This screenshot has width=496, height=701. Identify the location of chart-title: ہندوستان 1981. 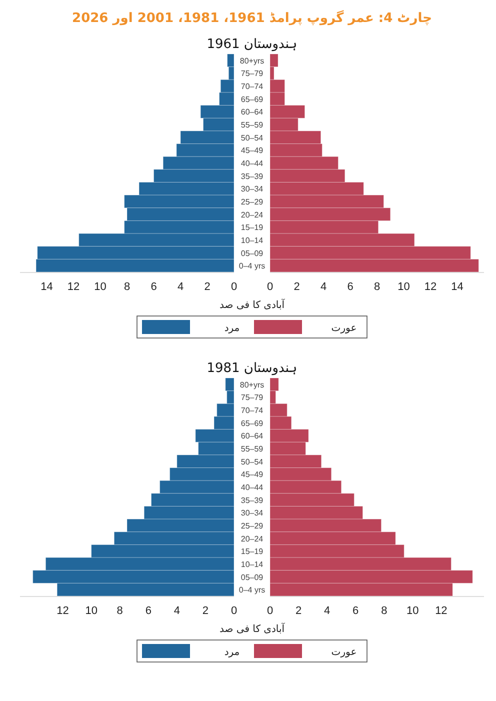
(252, 368).